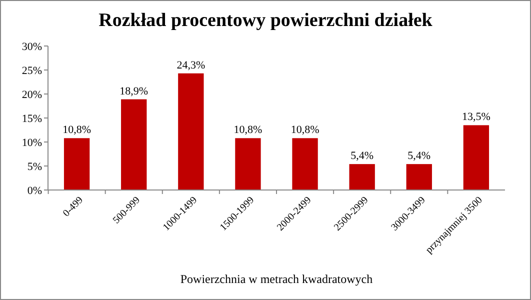 Image resolution: width=531 pixels, height=300 pixels. Describe the element at coordinates (32, 94) in the screenshot. I see `y-tick-label: 20%` at that location.